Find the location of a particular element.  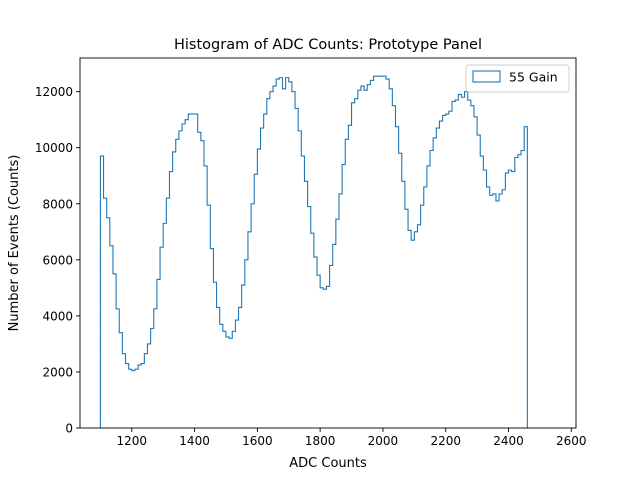

x-axis-ticks: 1200 1400 1600 1800 2000 2200 2400 2600 is located at coordinates (352, 438).